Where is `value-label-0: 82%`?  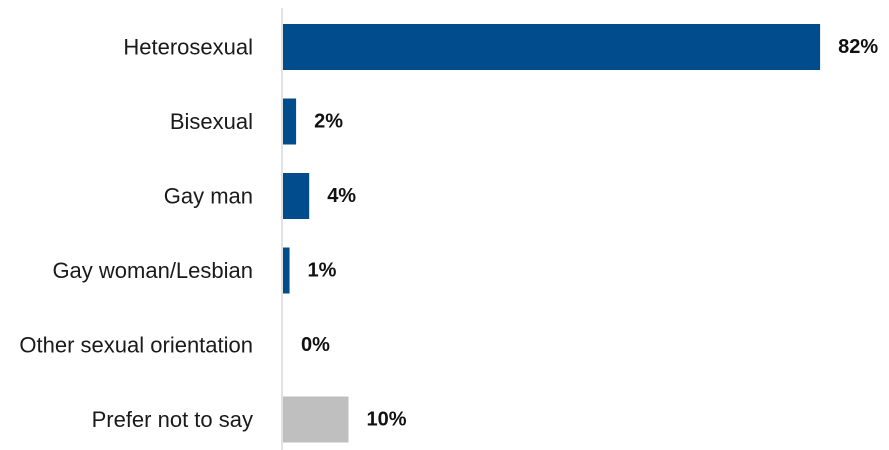 value-label-0: 82% is located at coordinates (858, 47).